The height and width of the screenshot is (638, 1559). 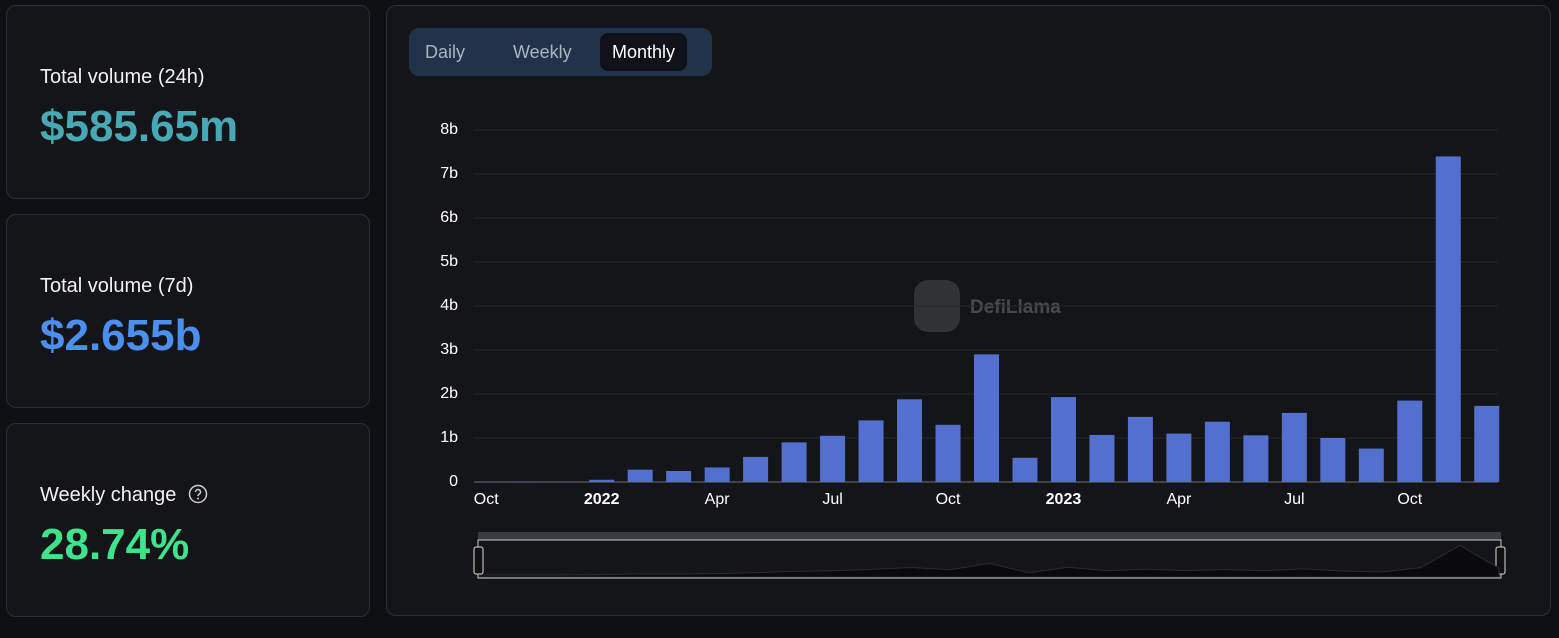 What do you see at coordinates (115, 544) in the screenshot?
I see `stat-value: 28.74%` at bounding box center [115, 544].